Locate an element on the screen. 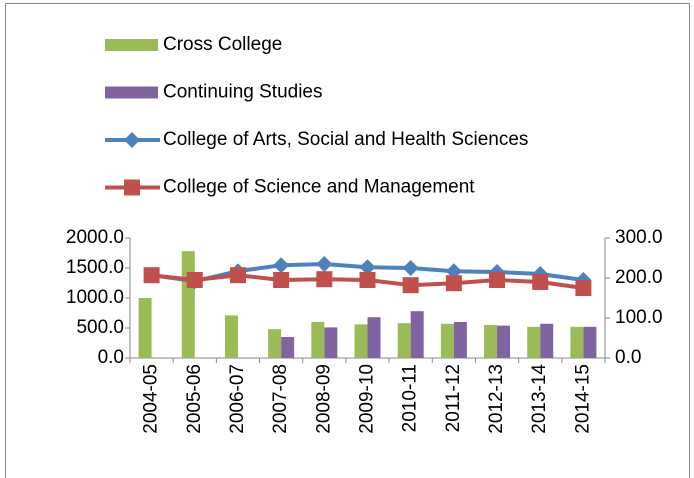  x-tick-label: 2008-09 is located at coordinates (323, 399).